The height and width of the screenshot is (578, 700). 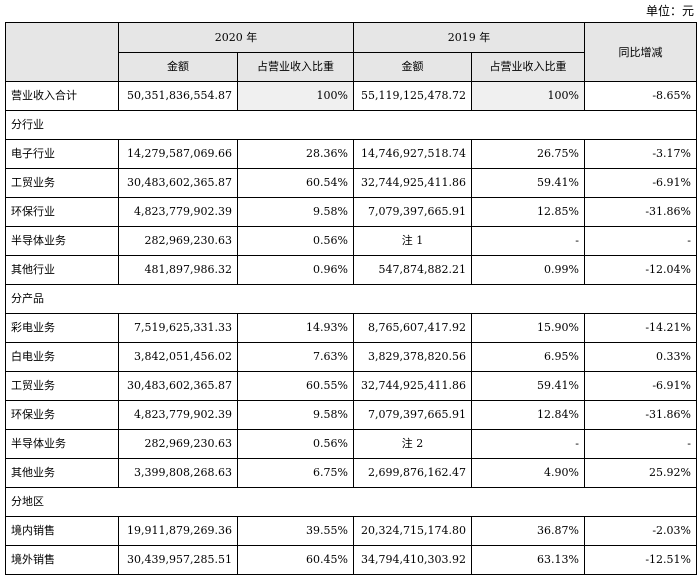 What do you see at coordinates (640, 96) in the screenshot?
I see `total-yoy: -8.65%` at bounding box center [640, 96].